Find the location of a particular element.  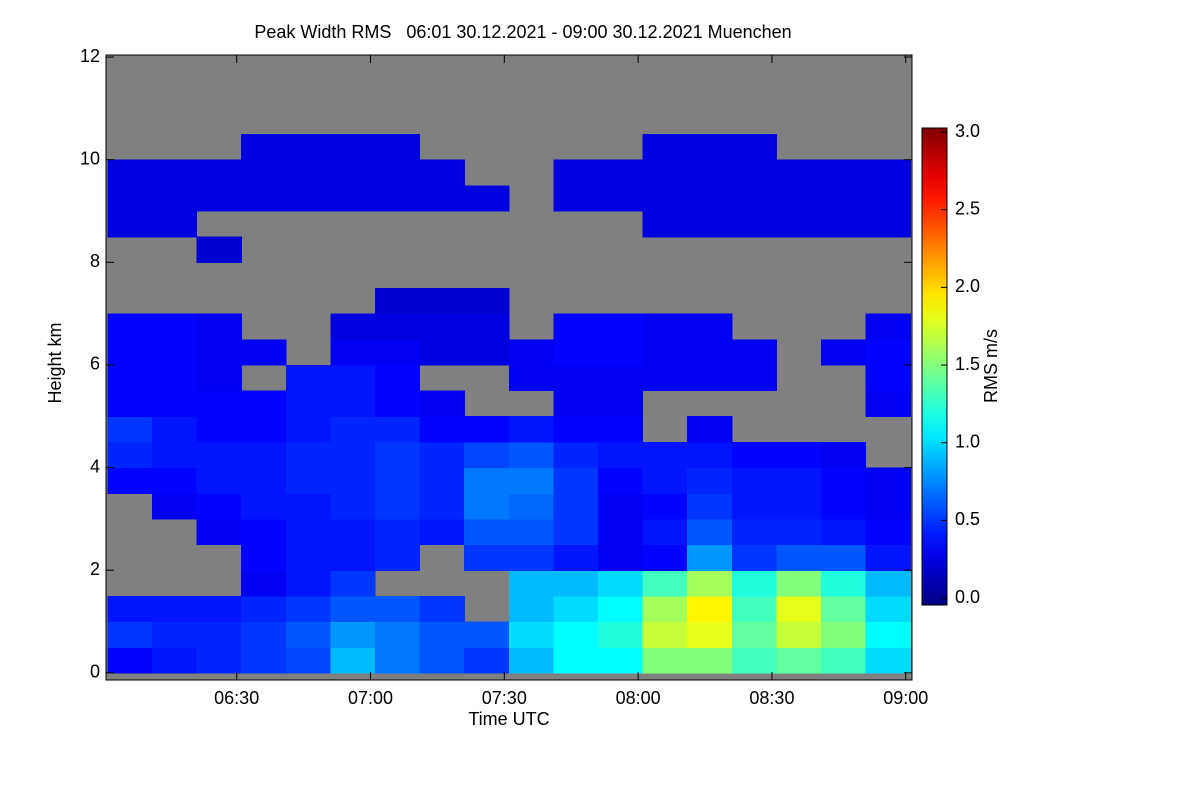

x-tick-label: 07:30 is located at coordinates (504, 698).